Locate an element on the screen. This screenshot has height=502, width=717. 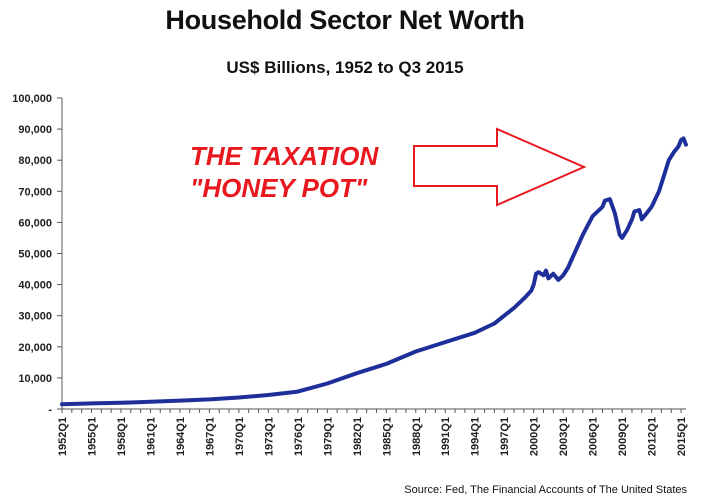
y-tick-label: 90,000 is located at coordinates (35, 130).